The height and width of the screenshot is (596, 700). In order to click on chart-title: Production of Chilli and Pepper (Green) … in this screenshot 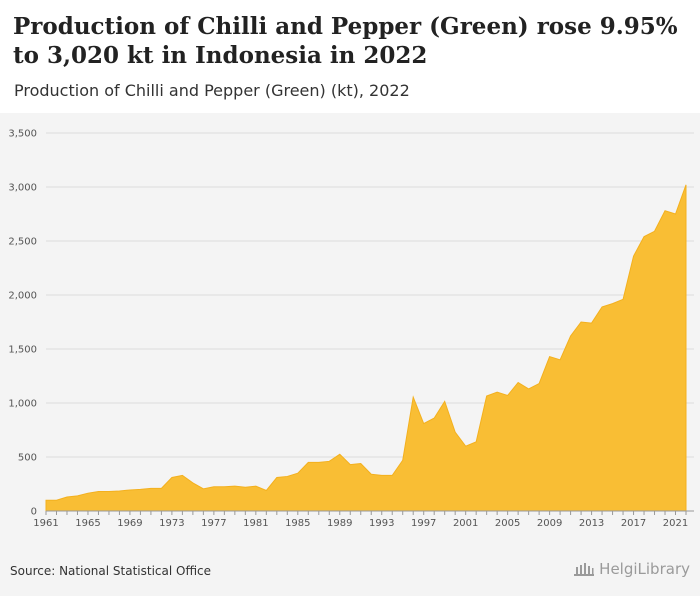, I will do `click(345, 41)`.